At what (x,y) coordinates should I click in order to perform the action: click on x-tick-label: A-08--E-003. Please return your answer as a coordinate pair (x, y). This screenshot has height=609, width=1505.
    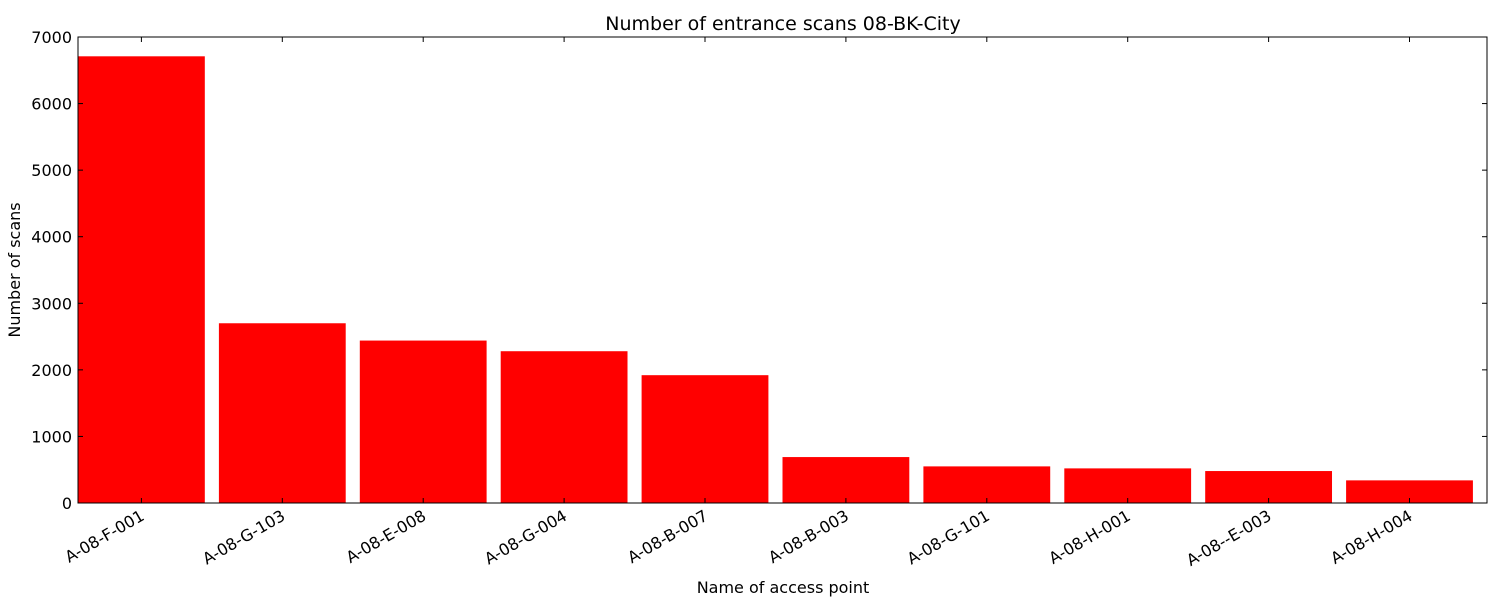
    Looking at the image, I should click on (1229, 538).